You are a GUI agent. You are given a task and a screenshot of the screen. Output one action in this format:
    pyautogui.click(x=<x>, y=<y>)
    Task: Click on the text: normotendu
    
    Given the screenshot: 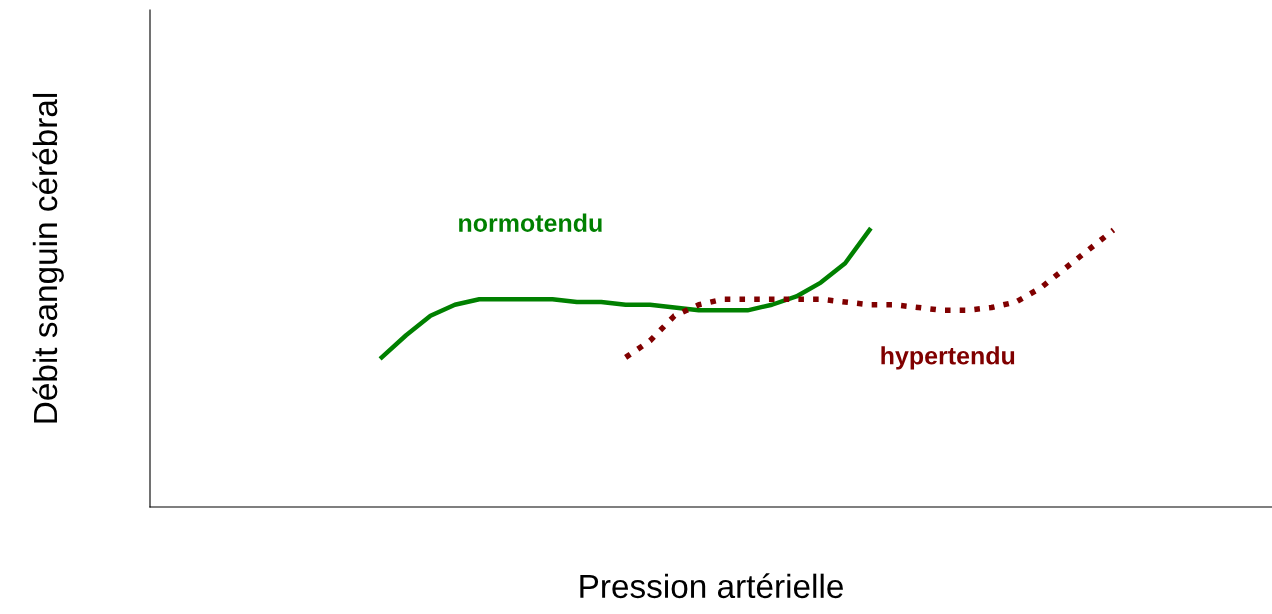 What is the action you would take?
    pyautogui.click(x=530, y=222)
    